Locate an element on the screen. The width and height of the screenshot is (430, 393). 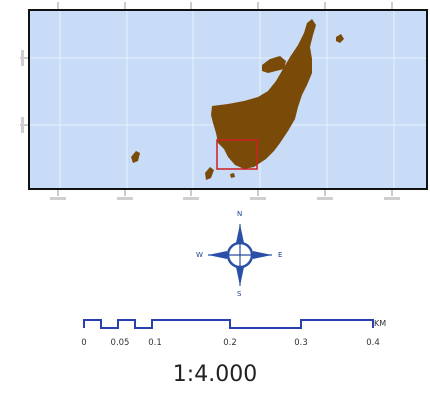
scale-unit-label: KM is located at coordinates (380, 323).